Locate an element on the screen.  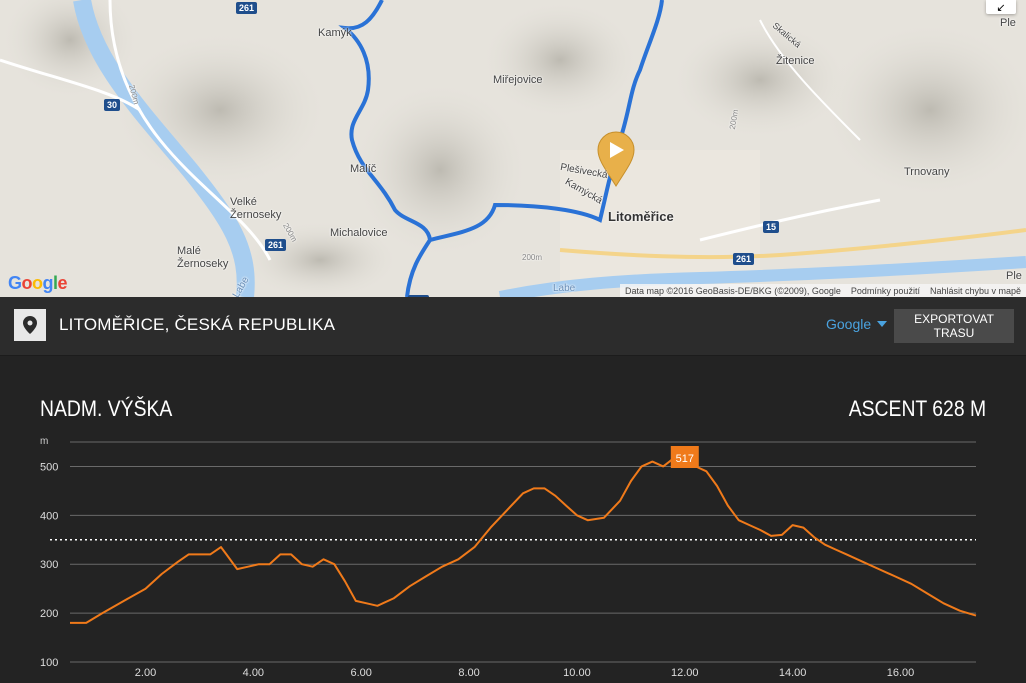
y-tick-label: 200 is located at coordinates (49, 614).